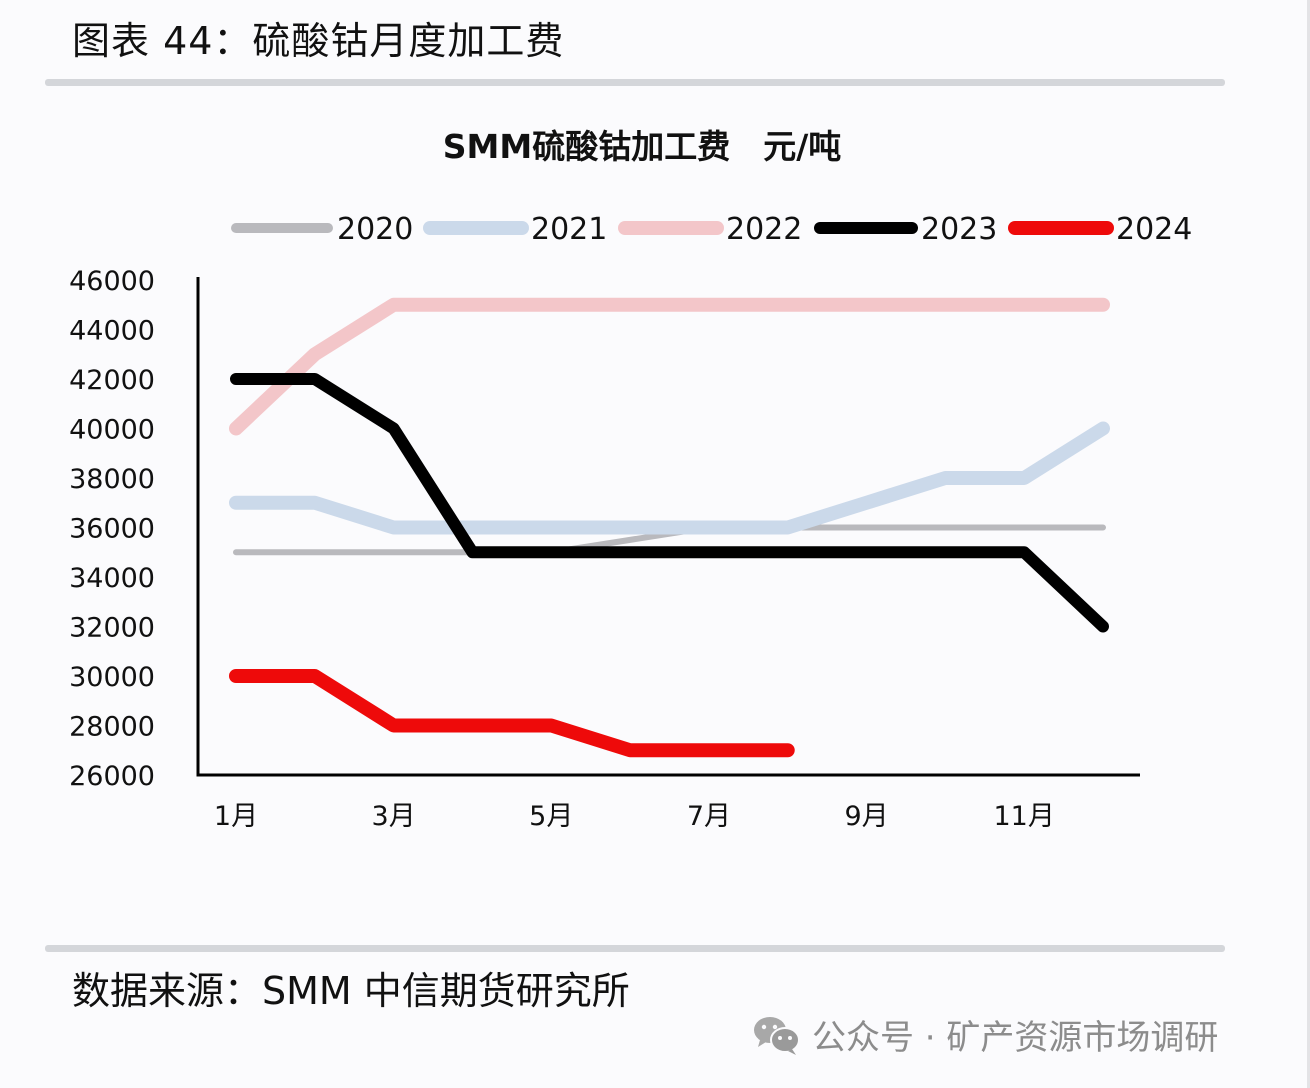 The height and width of the screenshot is (1088, 1310). Describe the element at coordinates (112, 628) in the screenshot. I see `y-tick-label: 32000` at that location.